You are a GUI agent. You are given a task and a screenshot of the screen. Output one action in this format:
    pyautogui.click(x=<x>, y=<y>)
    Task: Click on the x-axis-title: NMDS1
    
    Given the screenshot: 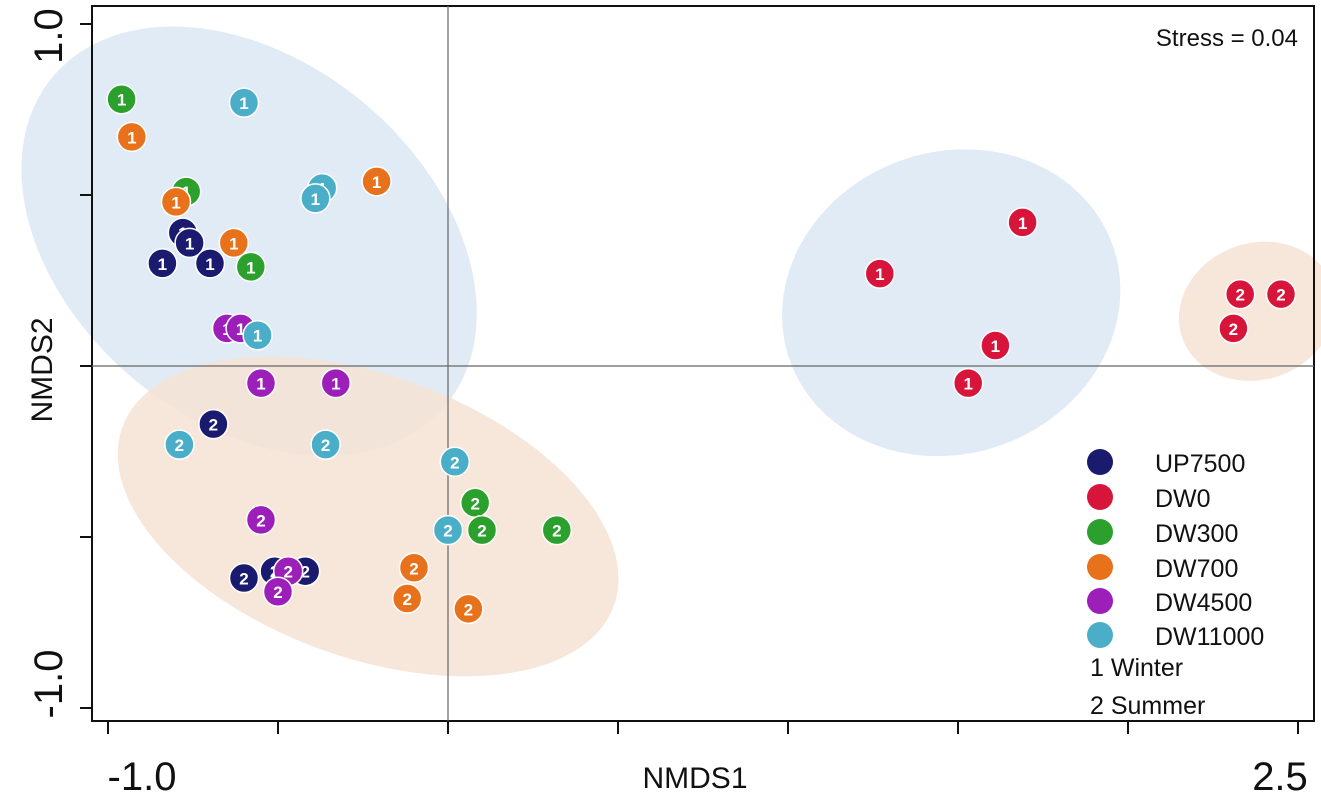 What is the action you would take?
    pyautogui.click(x=694, y=778)
    